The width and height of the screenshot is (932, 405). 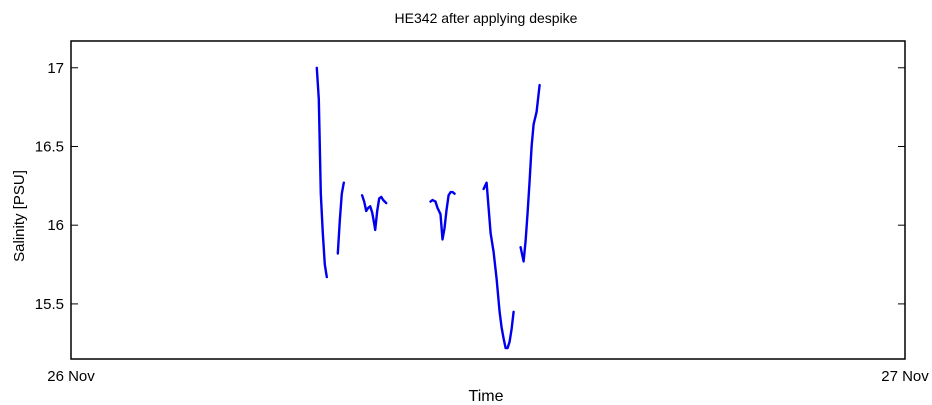 What do you see at coordinates (55, 225) in the screenshot?
I see `y-tick-label: 16` at bounding box center [55, 225].